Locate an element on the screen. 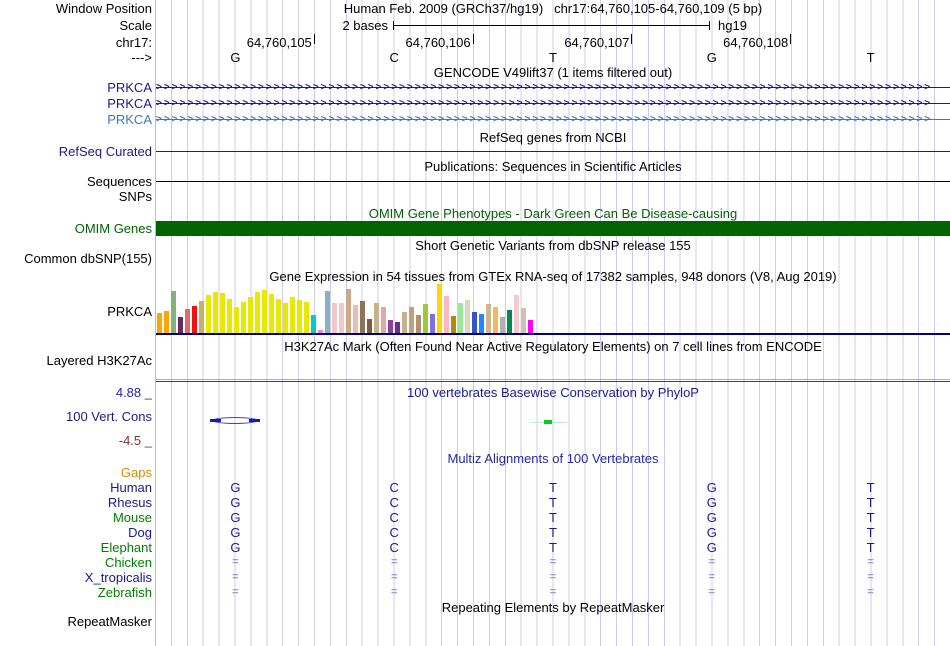  multiz-row-Elephant: Elephant G C T G T is located at coordinates (475, 548).